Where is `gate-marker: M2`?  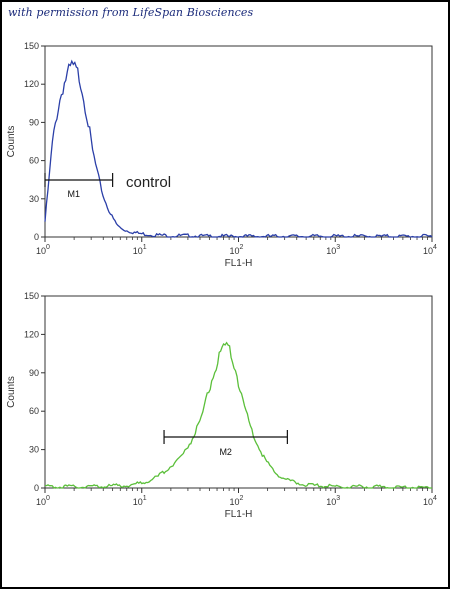
gate-marker: M2 is located at coordinates (225, 443).